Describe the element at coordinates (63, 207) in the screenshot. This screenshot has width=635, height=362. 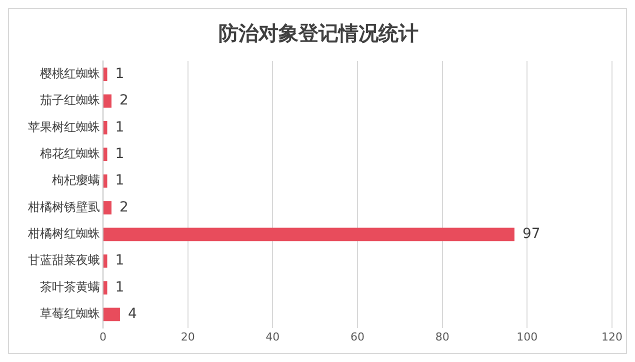
I see `y-tick-label: 柑橘树锈壁虱` at that location.